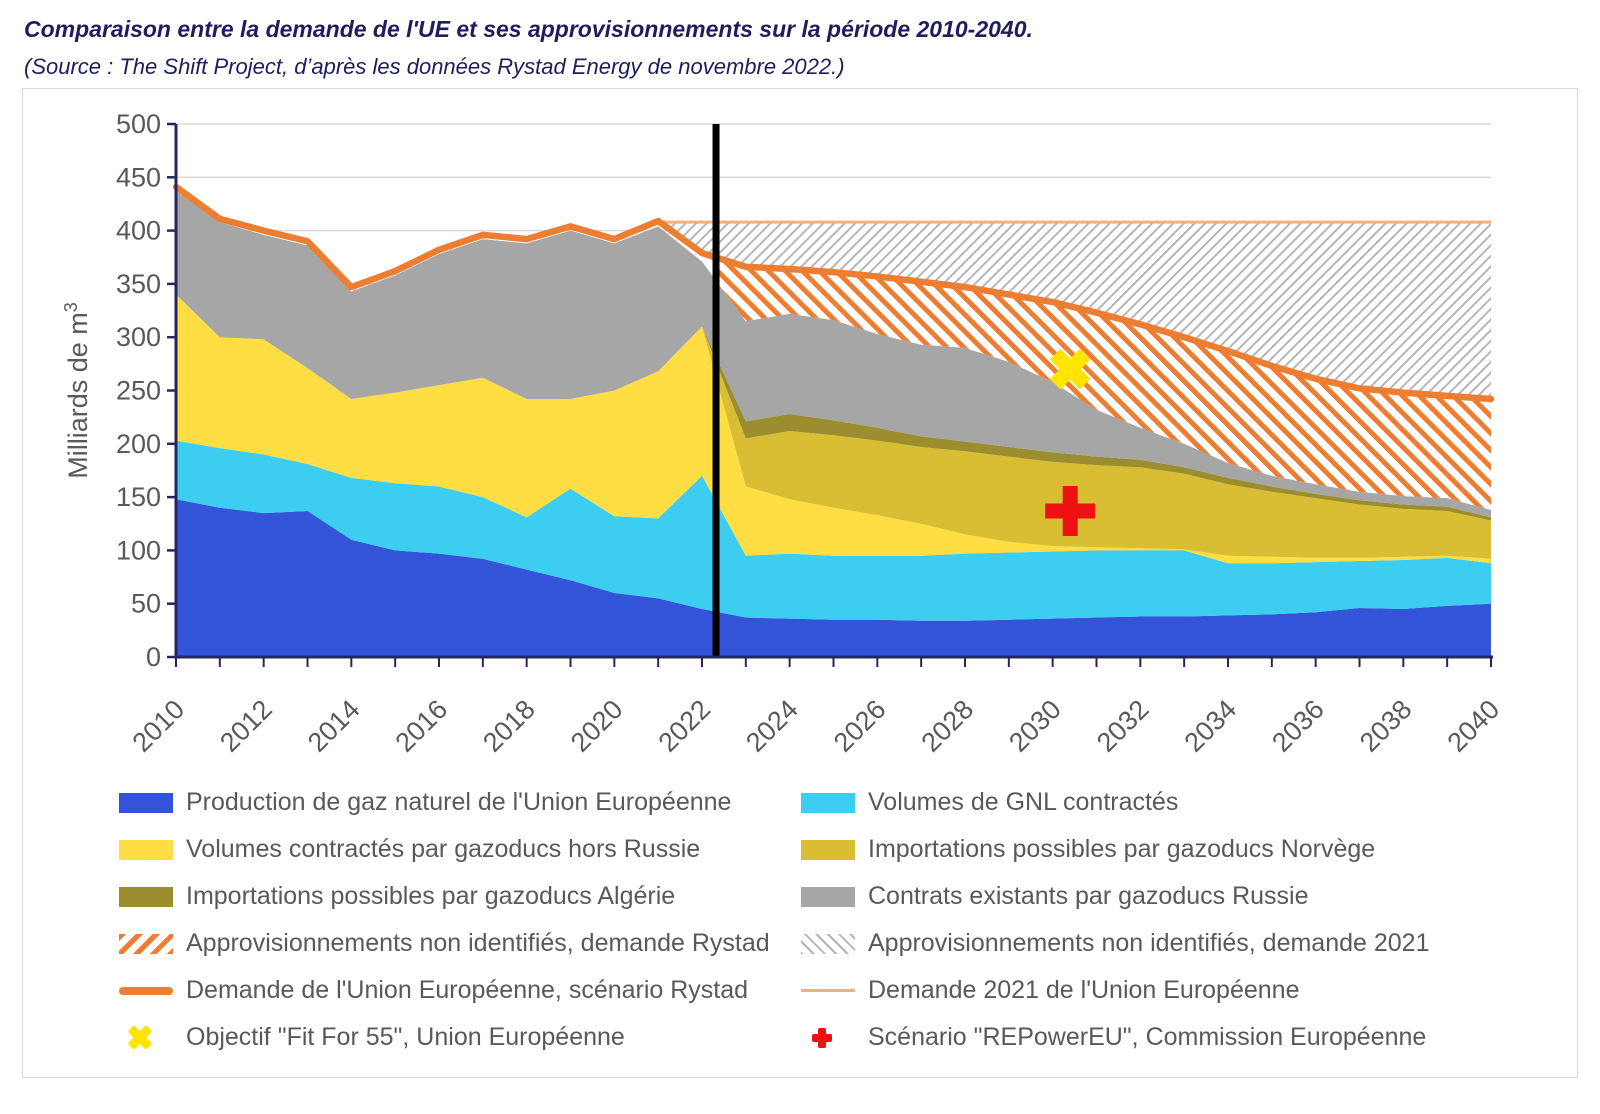 This screenshot has width=1600, height=1114. What do you see at coordinates (146, 604) in the screenshot?
I see `svg-text: 50` at bounding box center [146, 604].